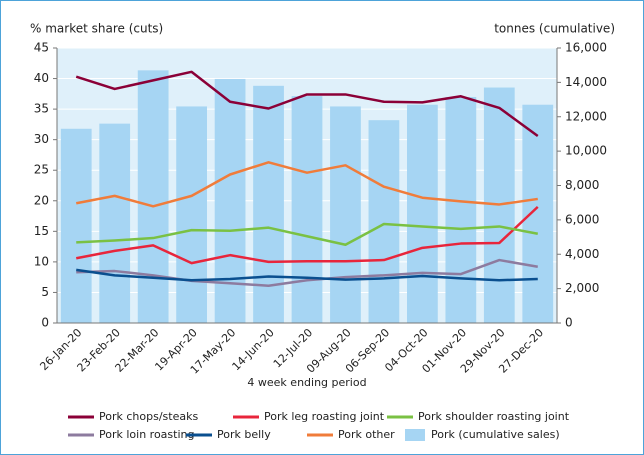 The height and width of the screenshot is (455, 644). What do you see at coordinates (415, 435) in the screenshot?
I see `legend-swatch` at bounding box center [415, 435].